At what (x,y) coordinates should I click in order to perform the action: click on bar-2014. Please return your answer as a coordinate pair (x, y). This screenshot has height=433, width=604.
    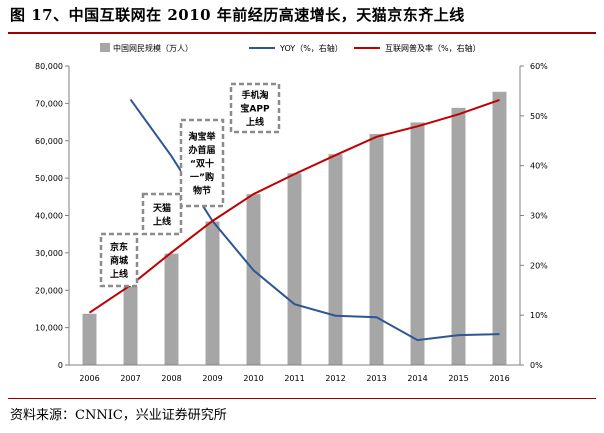
    Looking at the image, I should click on (417, 243).